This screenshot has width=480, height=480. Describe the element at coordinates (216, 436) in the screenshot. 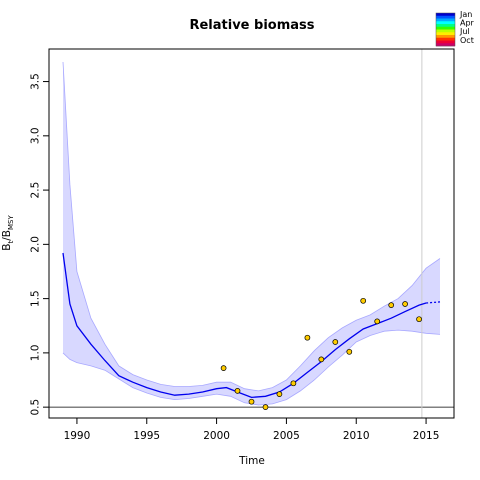

I see `x-tick-label: 2000` at that location.